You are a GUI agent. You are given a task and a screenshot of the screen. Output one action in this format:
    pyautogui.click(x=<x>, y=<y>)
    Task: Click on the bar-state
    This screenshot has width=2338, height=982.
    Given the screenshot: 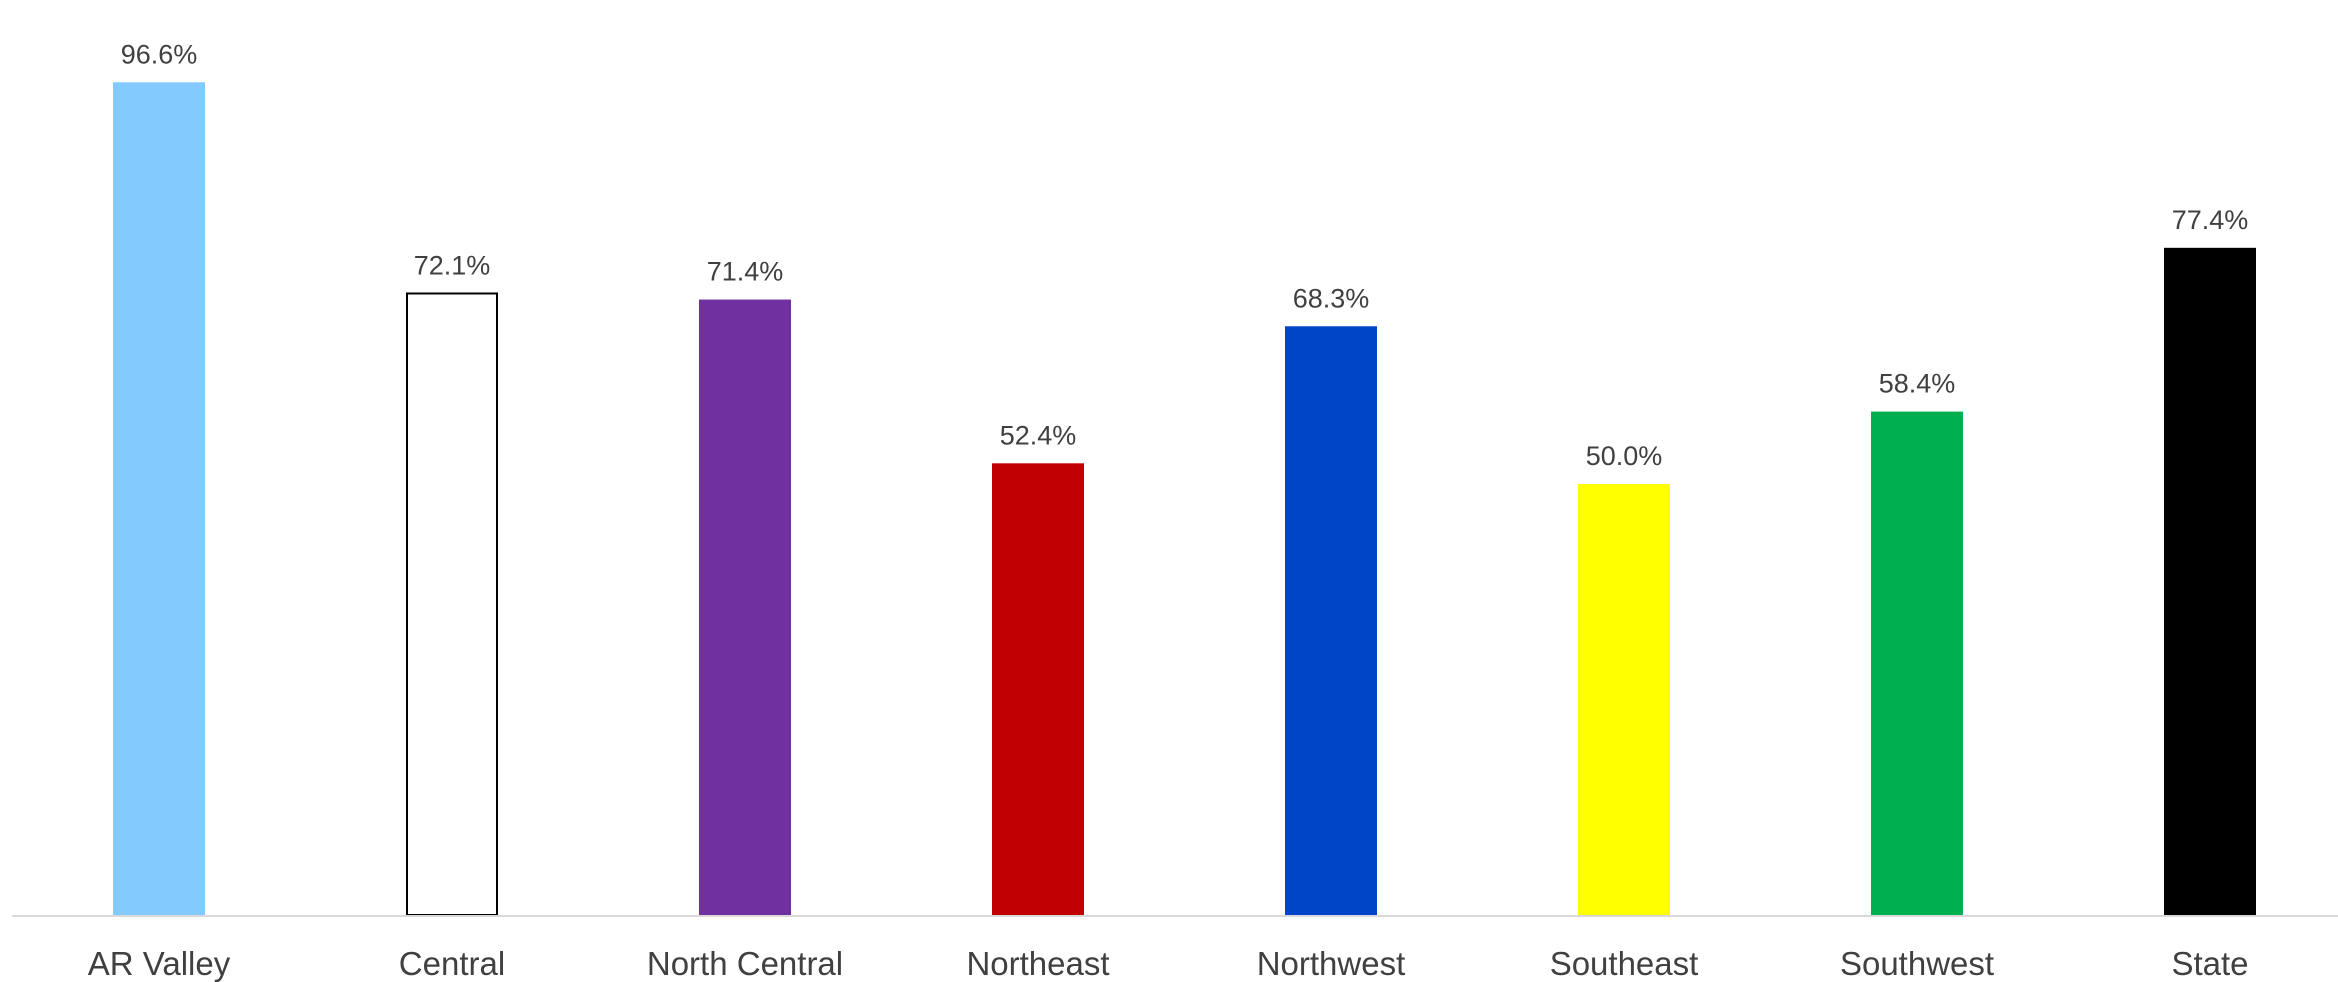 What is the action you would take?
    pyautogui.click(x=2210, y=581)
    